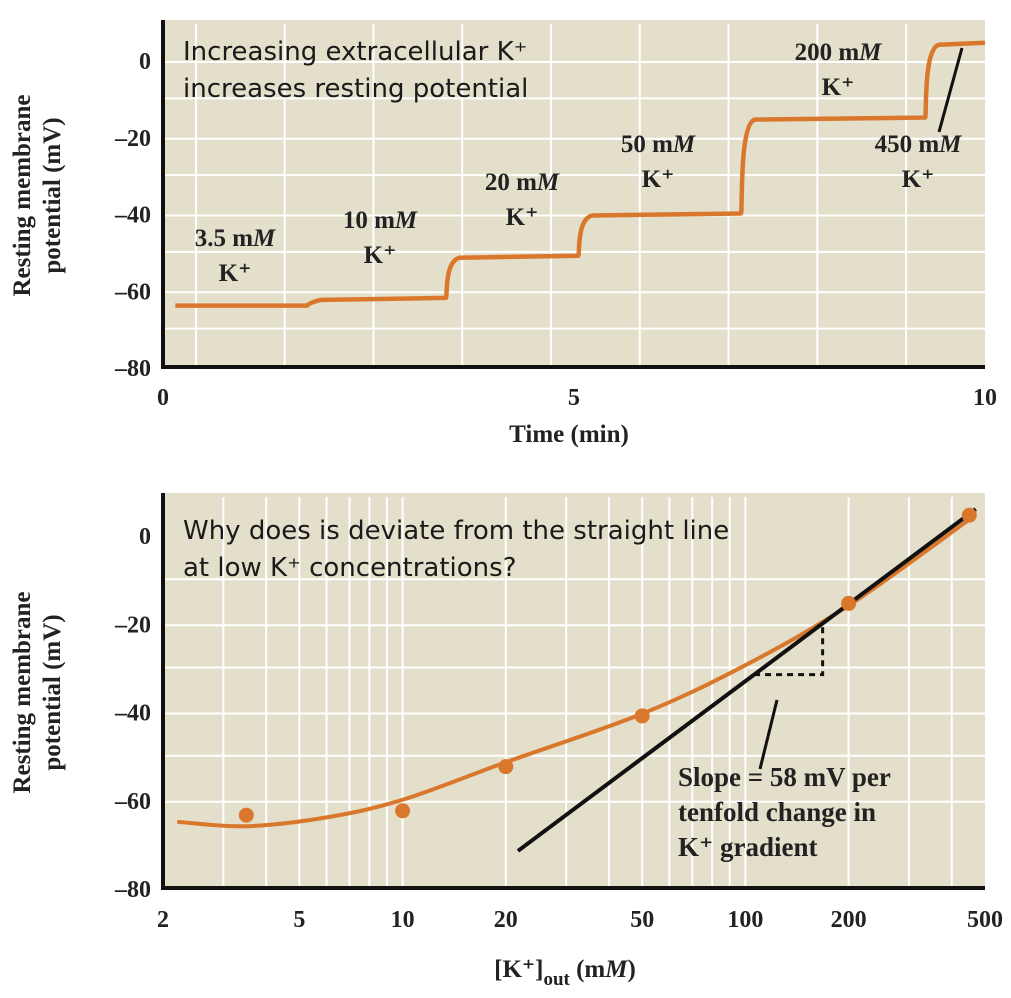 This screenshot has height=998, width=1011. Describe the element at coordinates (817, 52) in the screenshot. I see `text-run: 200` at that location.